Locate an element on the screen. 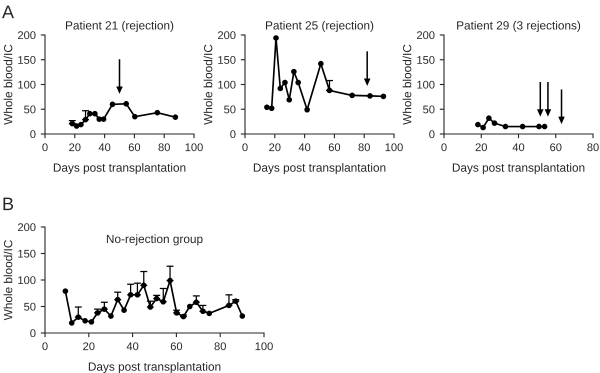 This screenshot has height=373, width=600. chart-title: Patient 29 (3 rejections) is located at coordinates (518, 26).